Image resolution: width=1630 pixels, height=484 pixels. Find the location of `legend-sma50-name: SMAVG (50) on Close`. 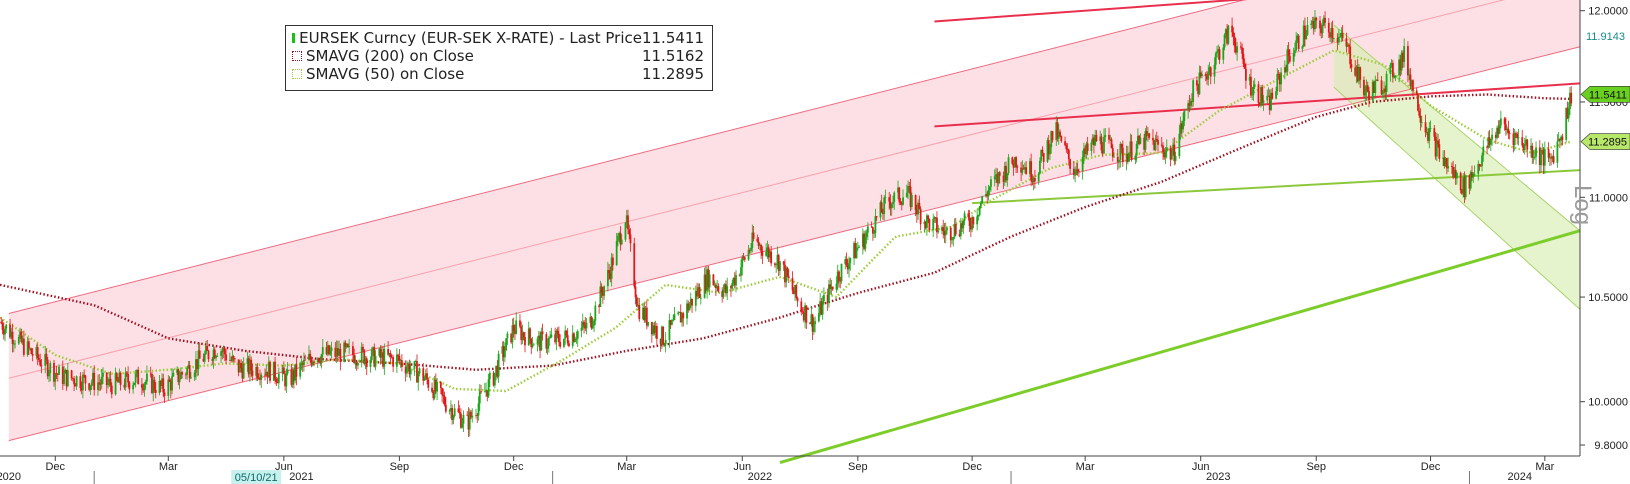

legend-sma50-name: SMAVG (50) on Close is located at coordinates (385, 74).